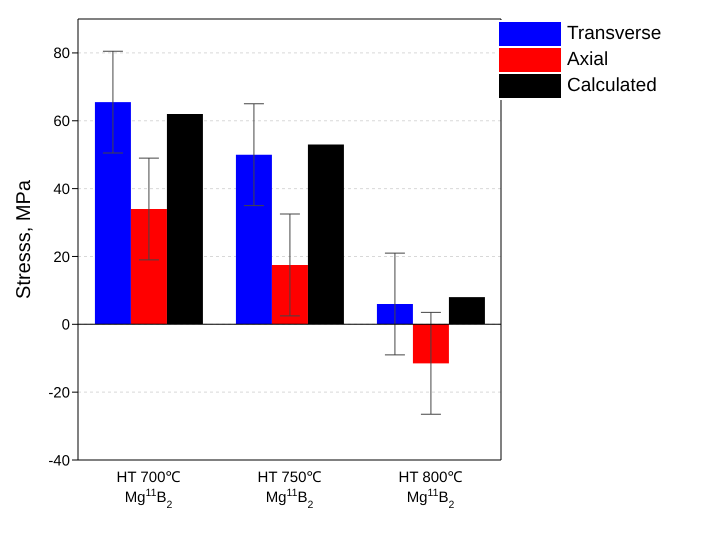 This screenshot has width=704, height=540. What do you see at coordinates (148, 490) in the screenshot?
I see `x-tick-label: HT 700℃ Mg$^{11}$B$_{2}$` at bounding box center [148, 490].